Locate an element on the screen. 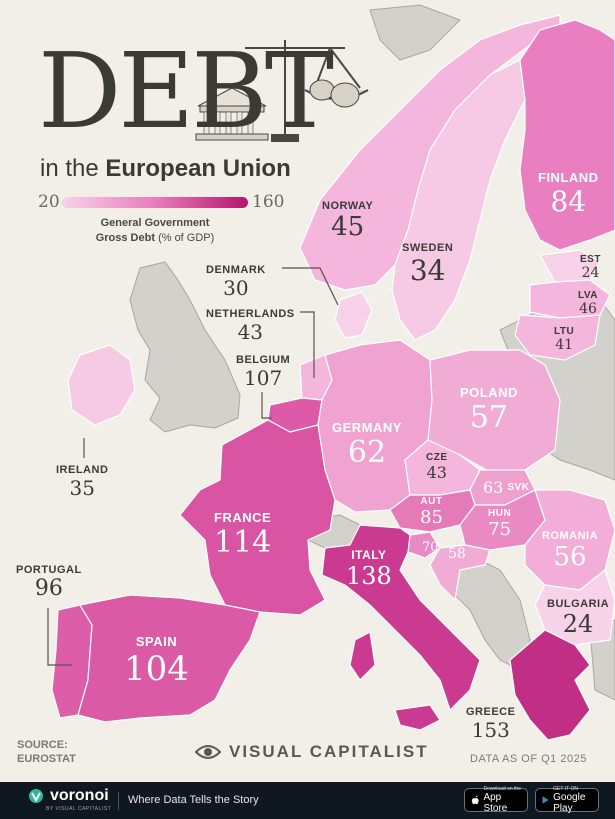 The image size is (615, 819). app-store-small: Download on the is located at coordinates (502, 789).